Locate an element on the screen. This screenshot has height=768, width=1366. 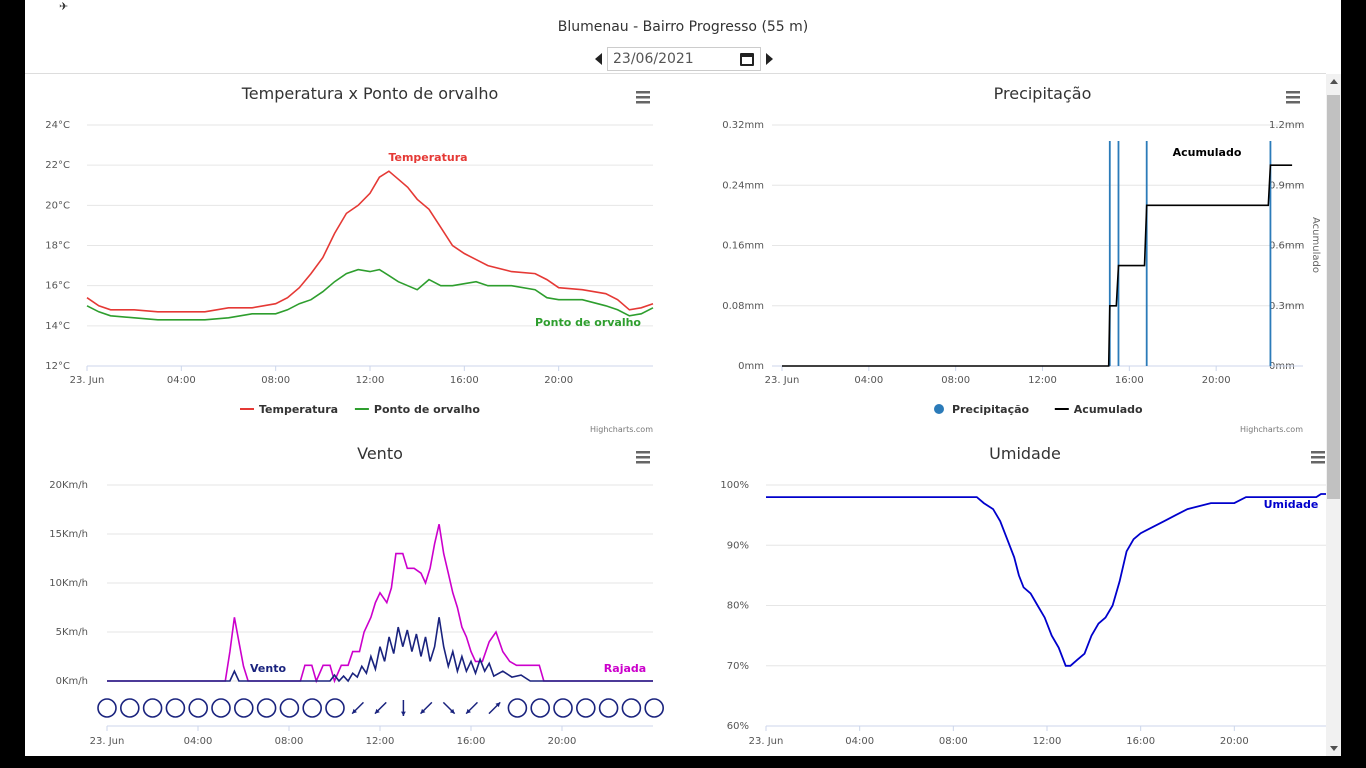
temp-y-tick-label: 24°C is located at coordinates (57, 125).